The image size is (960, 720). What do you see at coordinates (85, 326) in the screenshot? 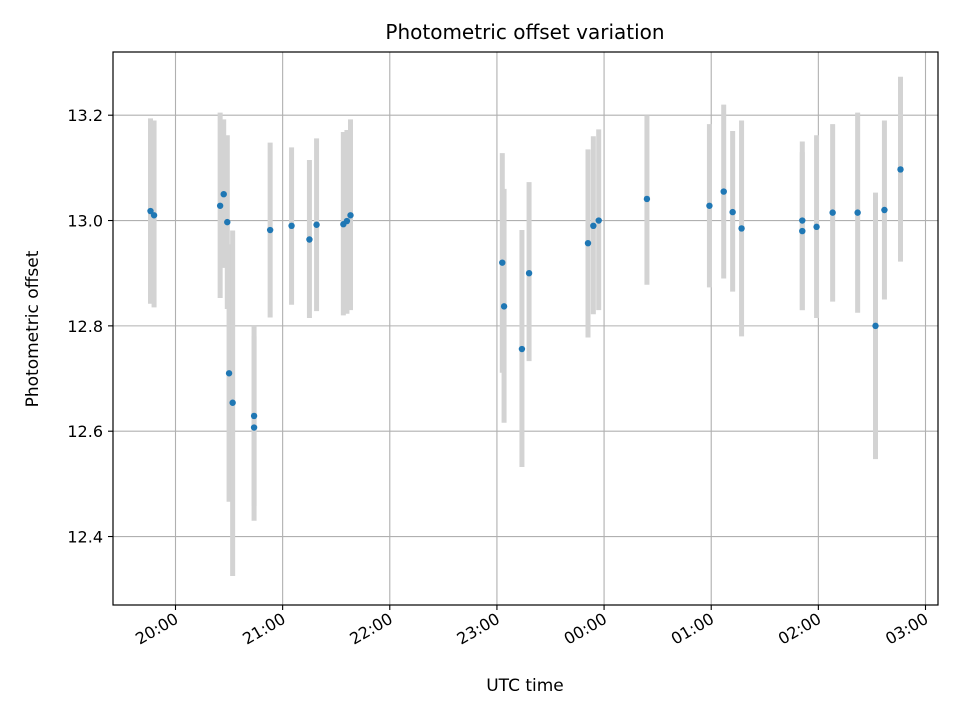
I see `y-tick-label: 12.8` at bounding box center [85, 326].